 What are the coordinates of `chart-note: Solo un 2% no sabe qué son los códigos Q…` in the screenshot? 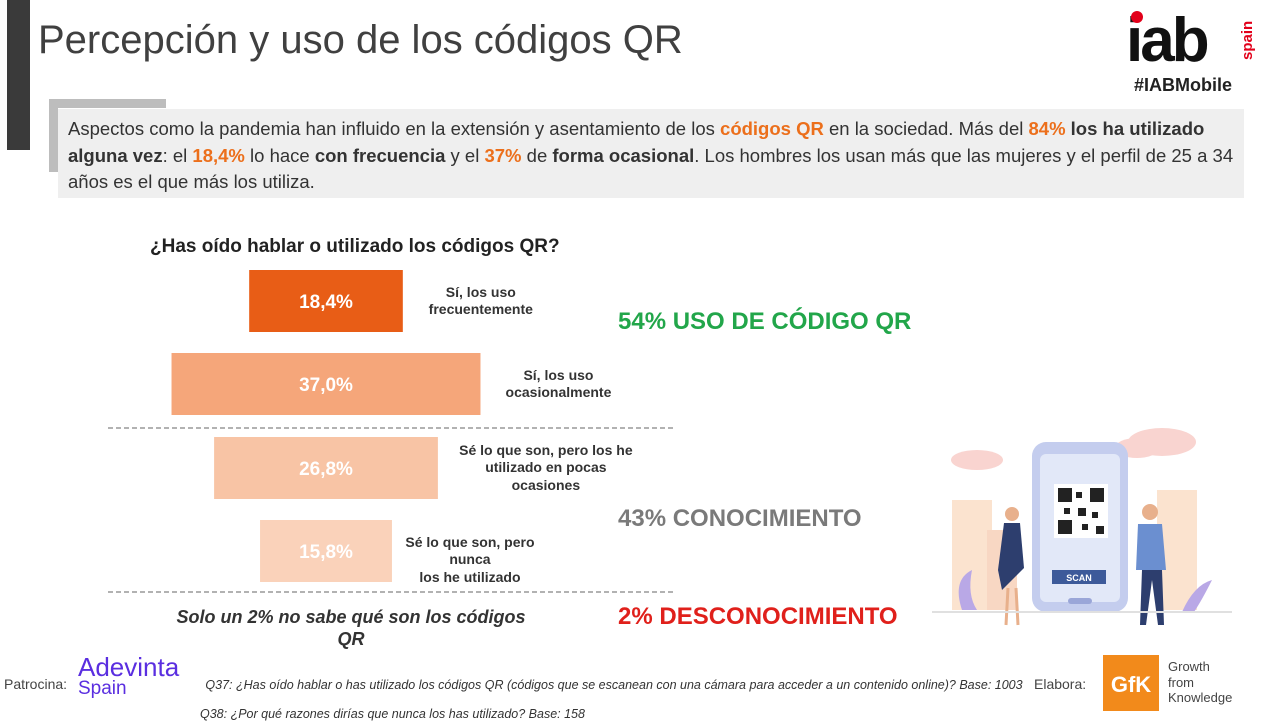 It's located at (351, 628).